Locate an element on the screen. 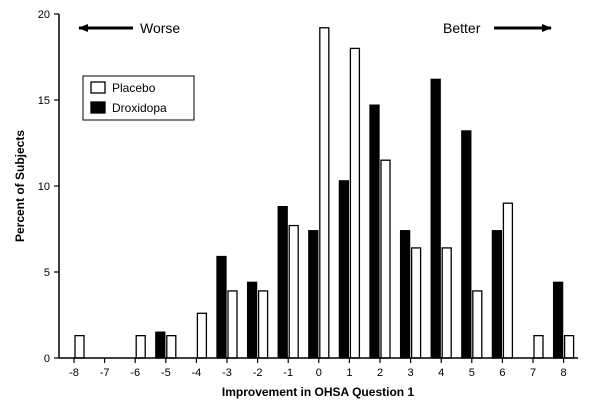  x-ticks: -8 -7 -6 -5 -4 -3 -2 -1 0 1 2 3 4 5 6 7 8 is located at coordinates (318, 368).